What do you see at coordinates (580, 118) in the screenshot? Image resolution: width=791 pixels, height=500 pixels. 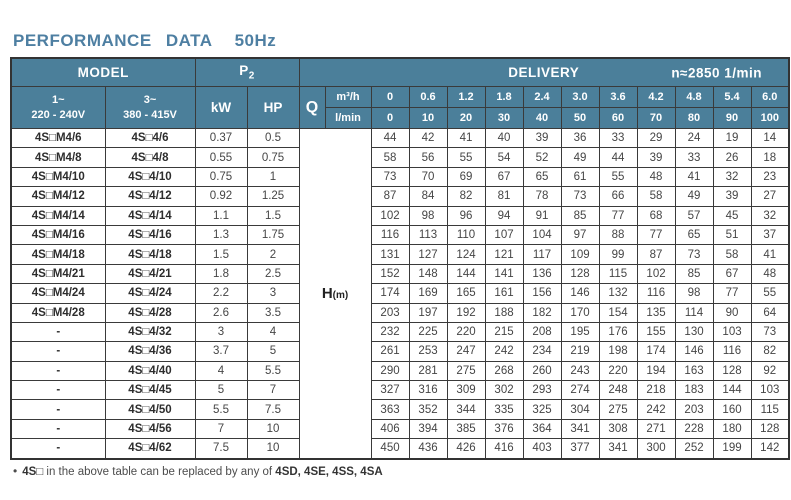 I see `flow-lmin-5: 50` at bounding box center [580, 118].